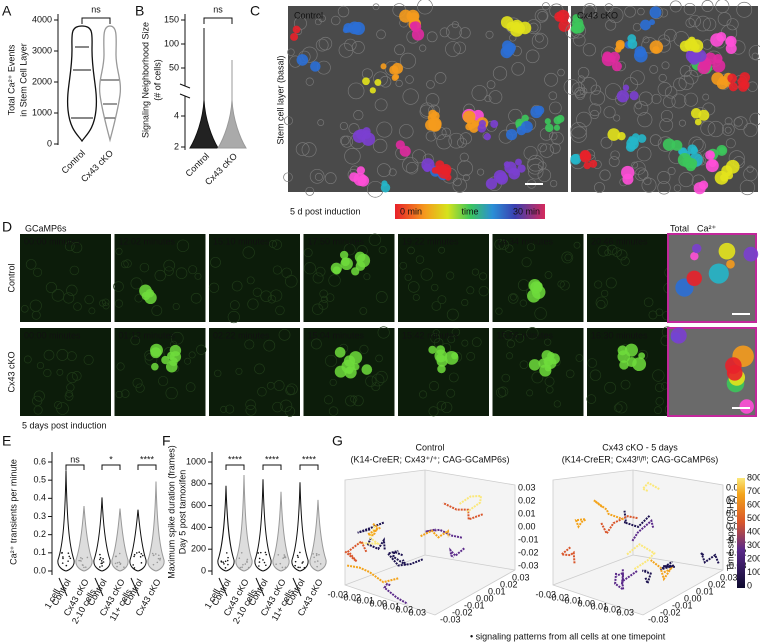  What do you see at coordinates (336, 335) in the screenshot?
I see `timestamp: 15:04 minutes` at bounding box center [336, 335].